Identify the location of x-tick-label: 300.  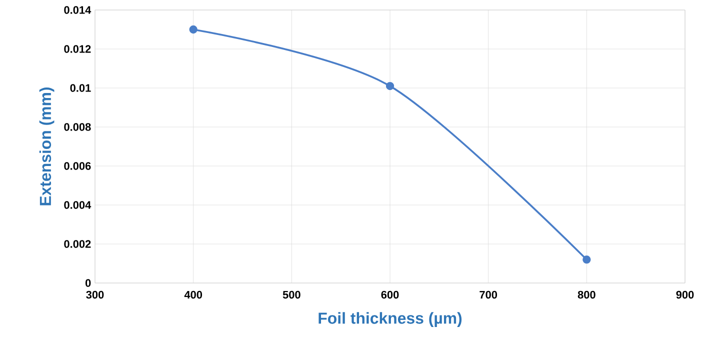
(95, 294).